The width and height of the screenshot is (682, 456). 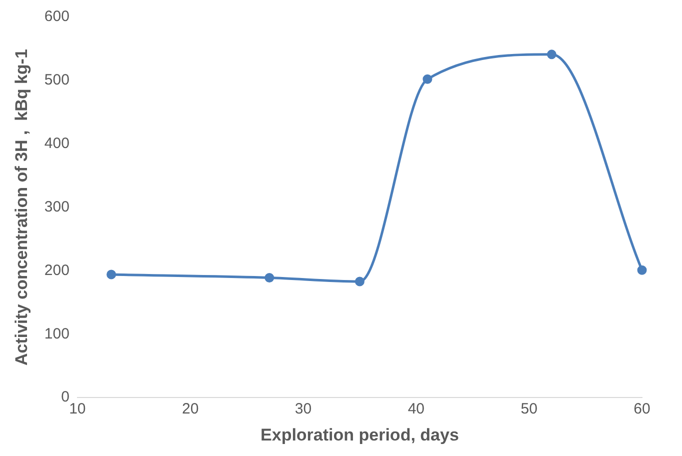 I want to click on x-tick-label: 40, so click(x=416, y=409).